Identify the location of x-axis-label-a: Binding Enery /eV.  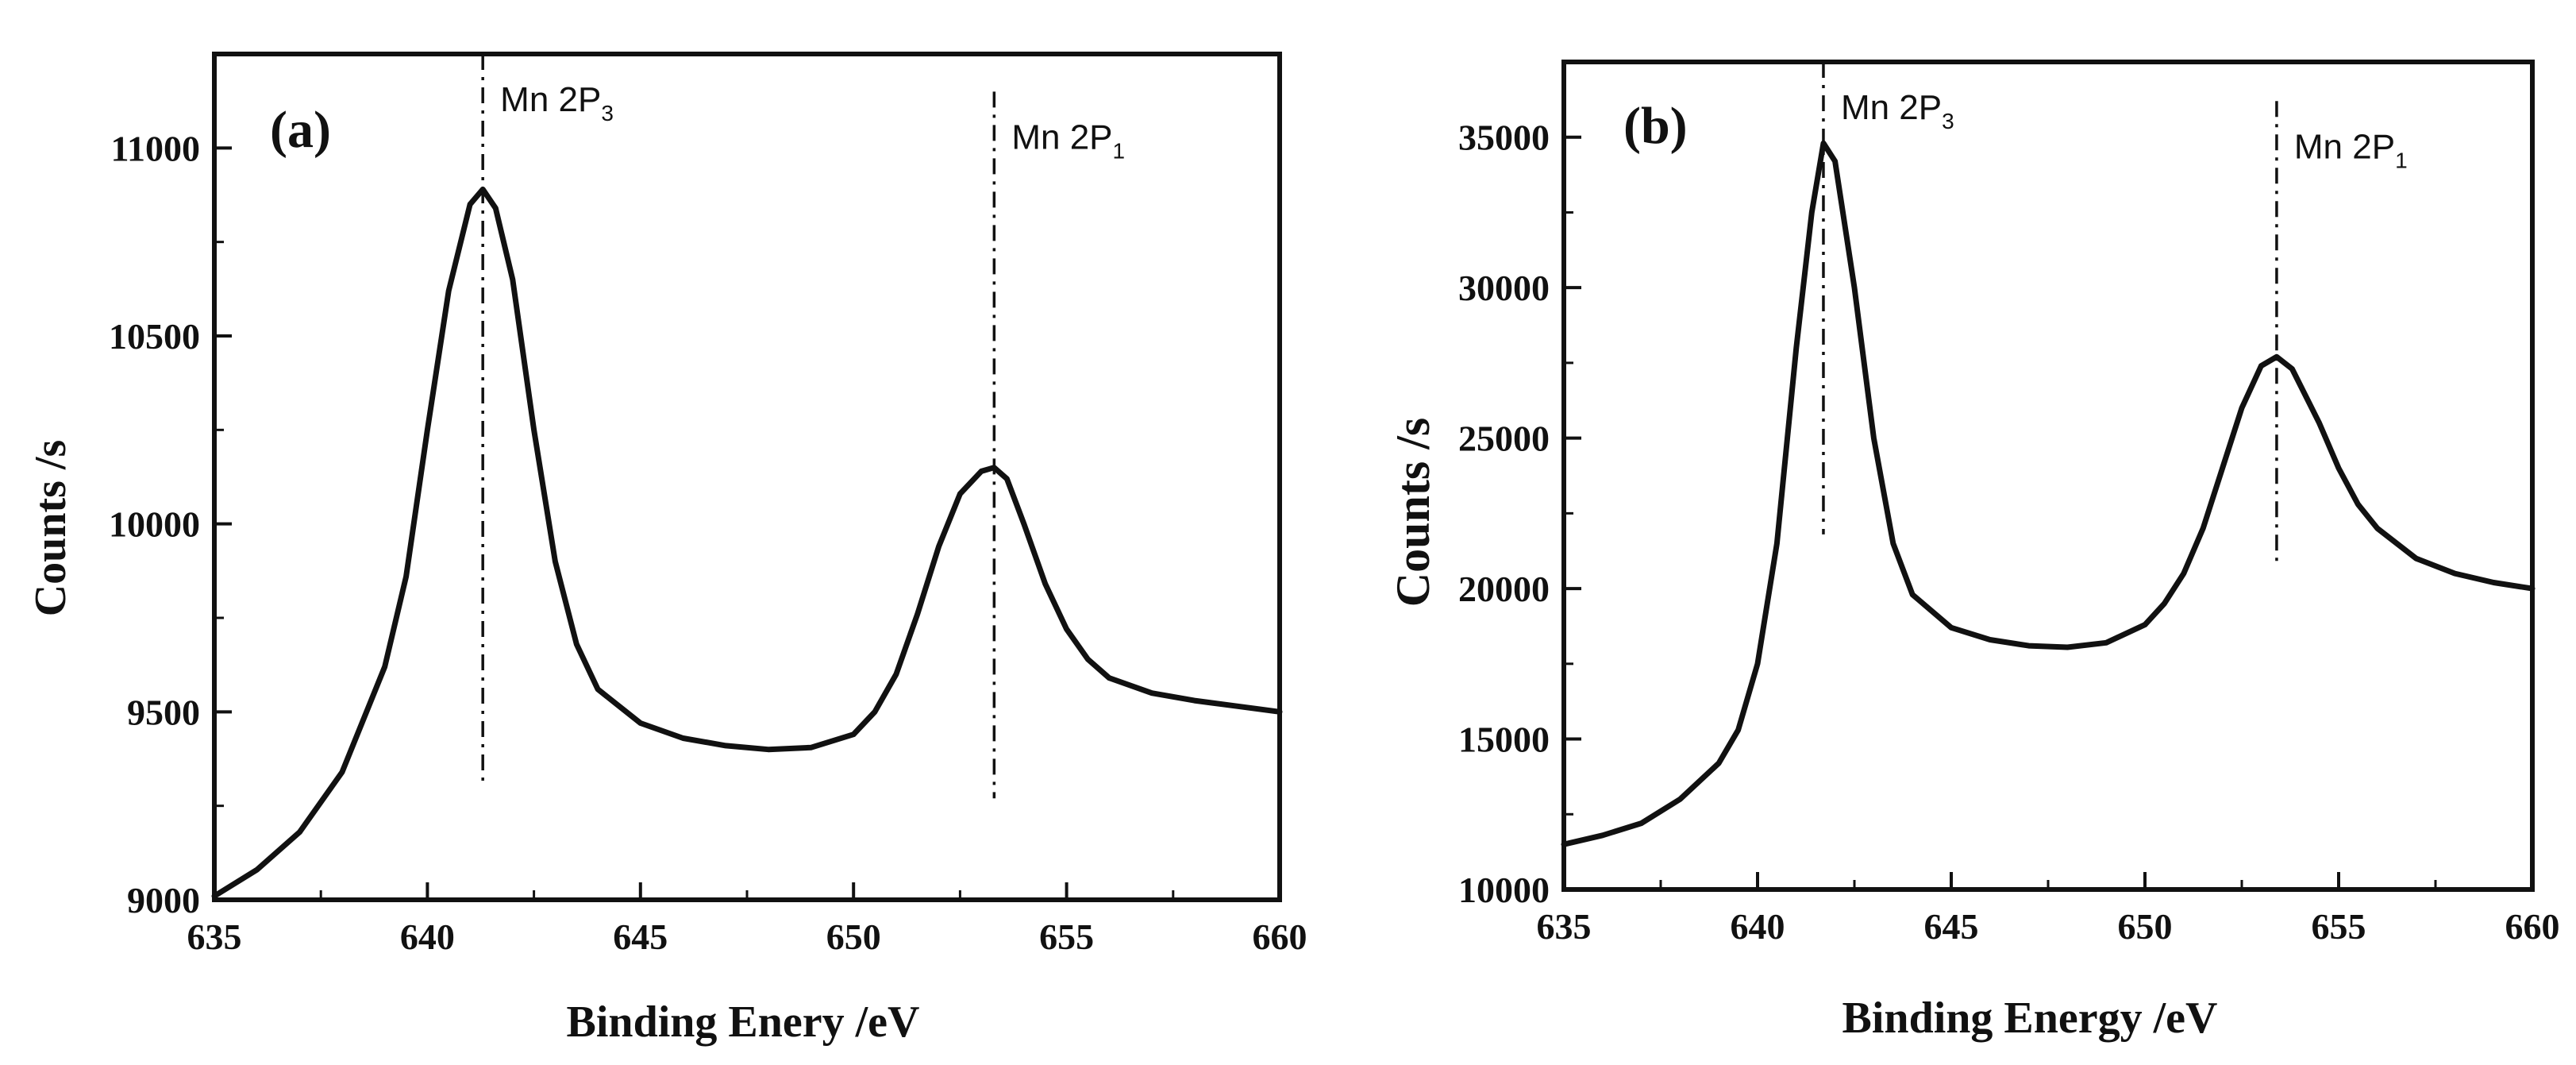
(743, 1022).